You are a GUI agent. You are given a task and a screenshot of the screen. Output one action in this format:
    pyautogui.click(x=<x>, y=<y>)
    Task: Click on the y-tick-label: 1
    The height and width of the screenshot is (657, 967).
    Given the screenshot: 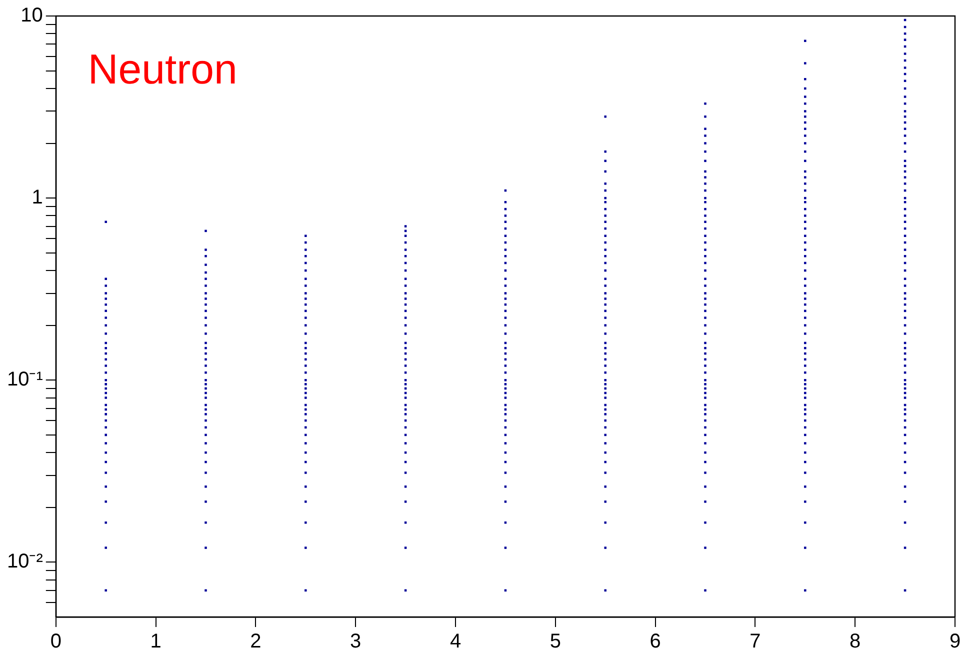 What is the action you would take?
    pyautogui.click(x=37, y=197)
    